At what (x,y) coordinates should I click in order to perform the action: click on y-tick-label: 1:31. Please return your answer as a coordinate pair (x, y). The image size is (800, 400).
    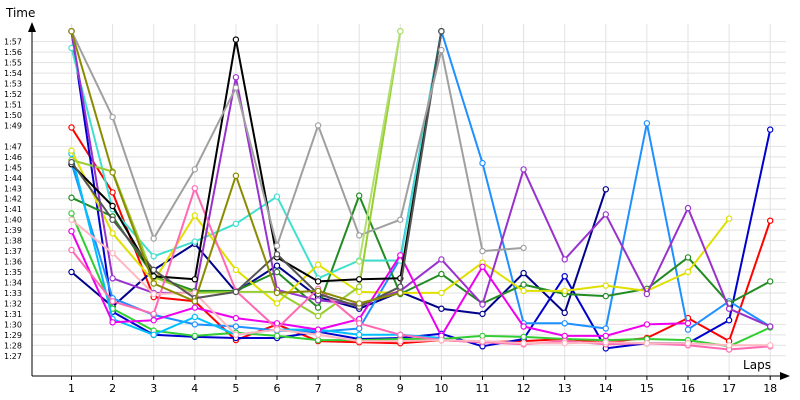
    Looking at the image, I should click on (13, 314).